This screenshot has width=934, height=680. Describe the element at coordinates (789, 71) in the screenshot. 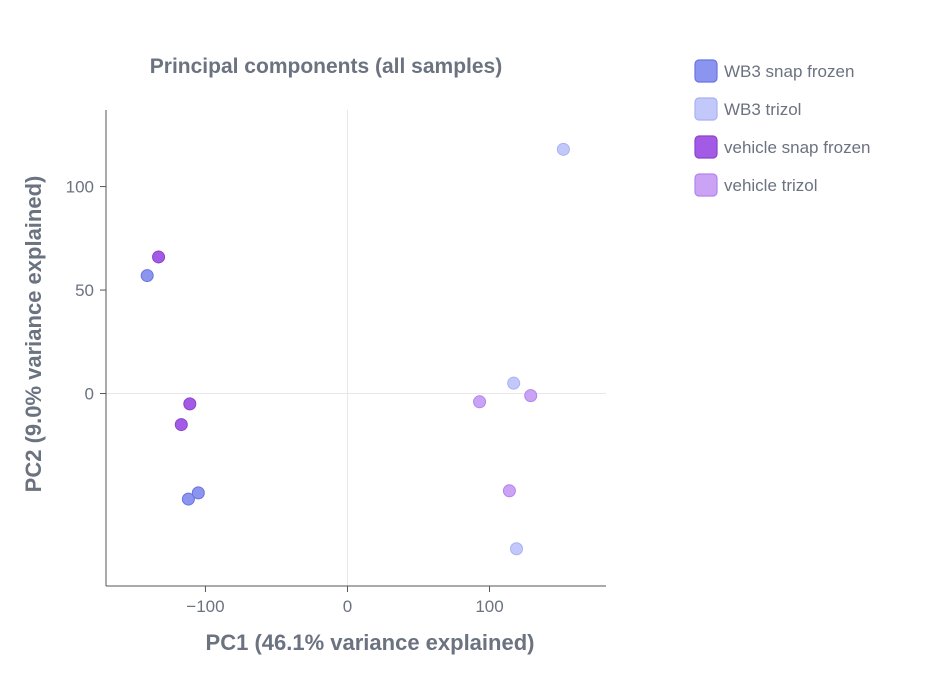

I see `legend-label: WB3 snap frozen` at that location.